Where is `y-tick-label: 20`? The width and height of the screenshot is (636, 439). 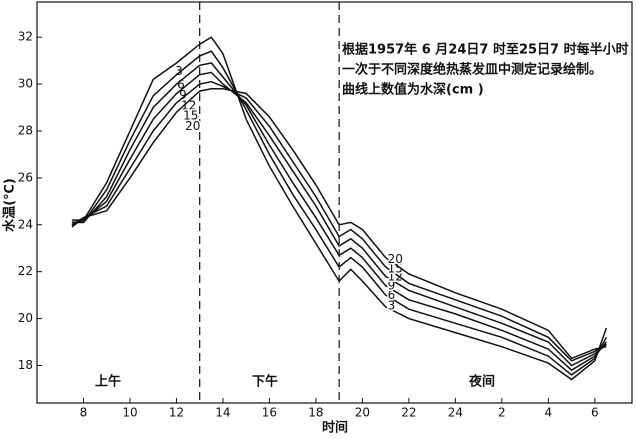
y-tick-label: 20 is located at coordinates (25, 318).